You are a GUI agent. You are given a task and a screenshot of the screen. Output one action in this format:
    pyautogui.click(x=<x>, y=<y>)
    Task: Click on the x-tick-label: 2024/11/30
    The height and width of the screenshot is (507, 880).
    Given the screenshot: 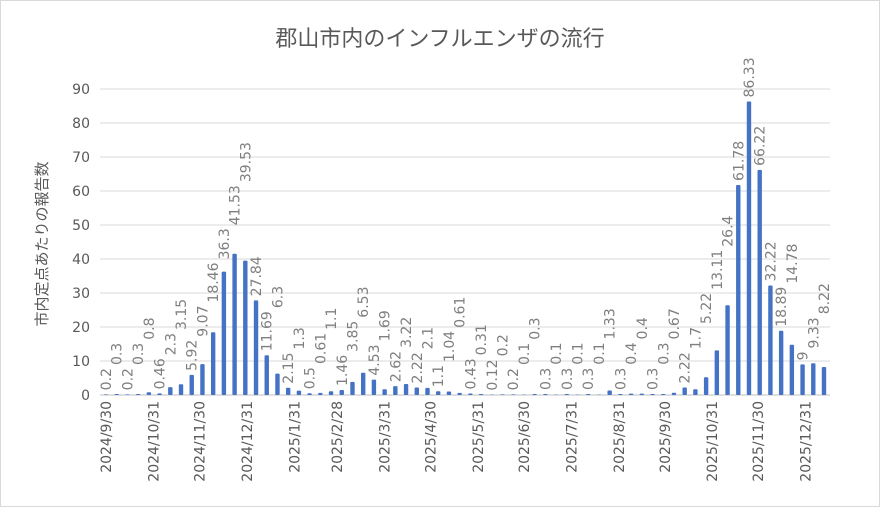 What is the action you would take?
    pyautogui.click(x=200, y=441)
    